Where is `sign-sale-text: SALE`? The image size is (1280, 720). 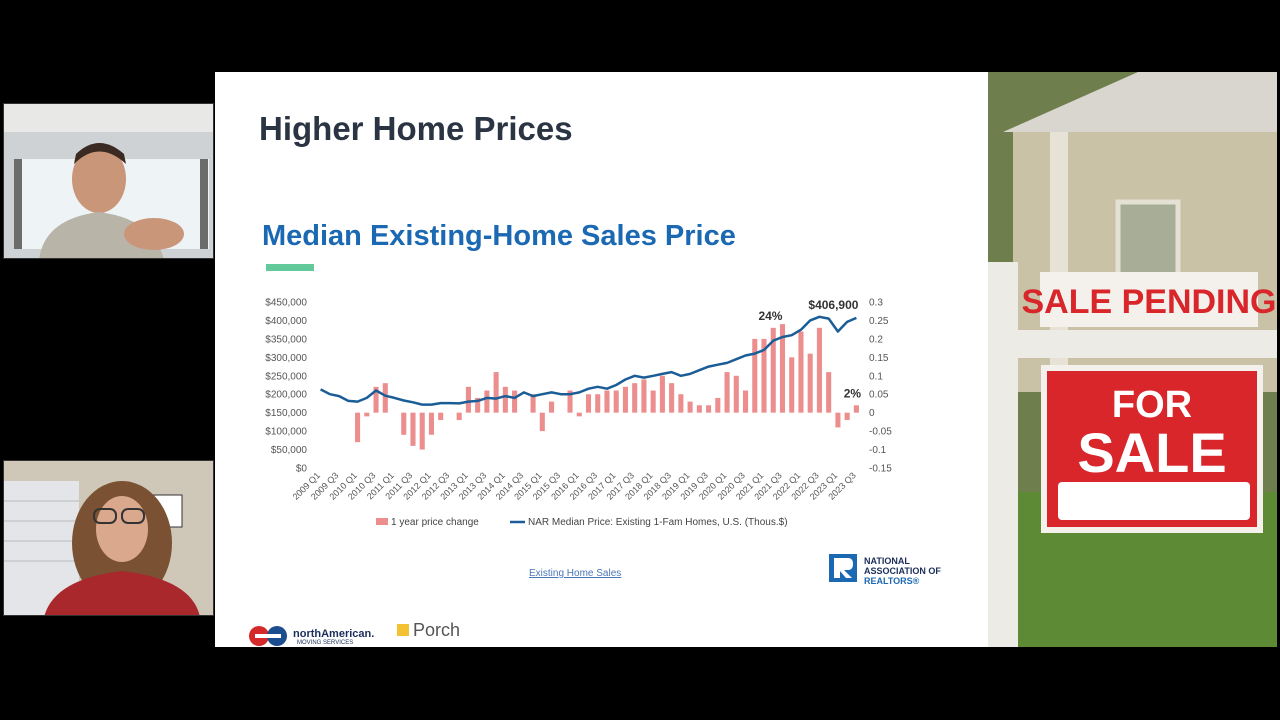 sign-sale-text: SALE is located at coordinates (1151, 452).